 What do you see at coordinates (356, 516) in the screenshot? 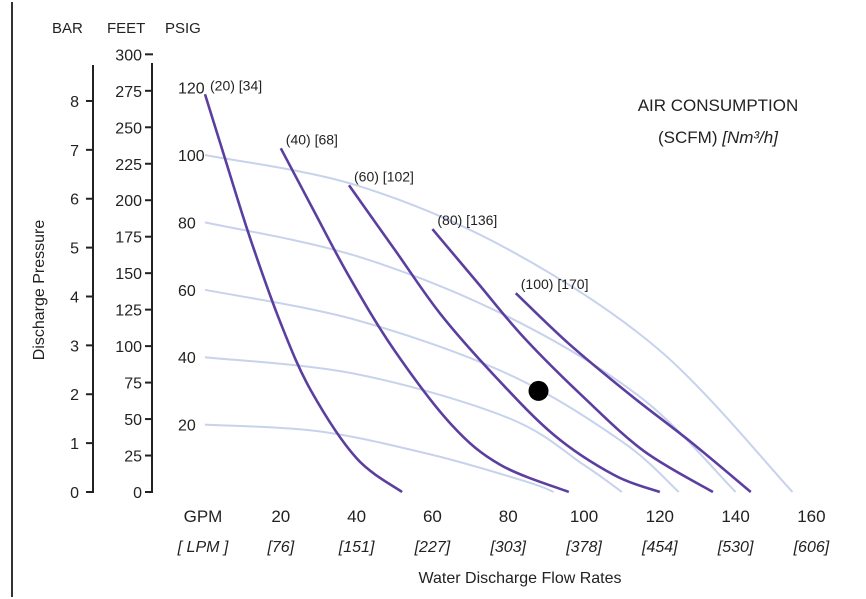
I see `x-tick-gpm: 40` at bounding box center [356, 516].